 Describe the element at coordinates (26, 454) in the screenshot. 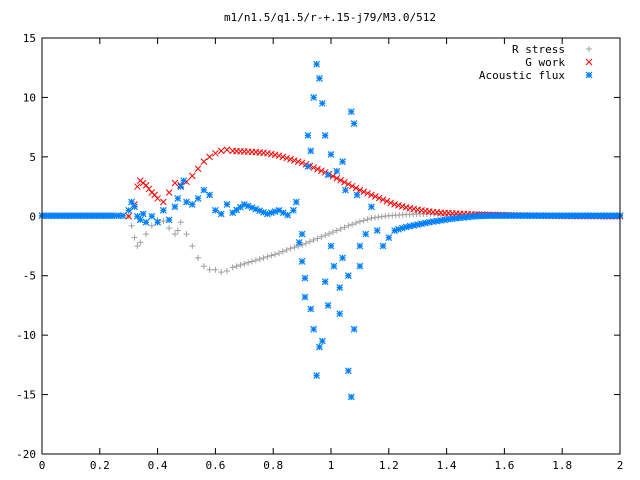

I see `y-tick-label: -20` at that location.